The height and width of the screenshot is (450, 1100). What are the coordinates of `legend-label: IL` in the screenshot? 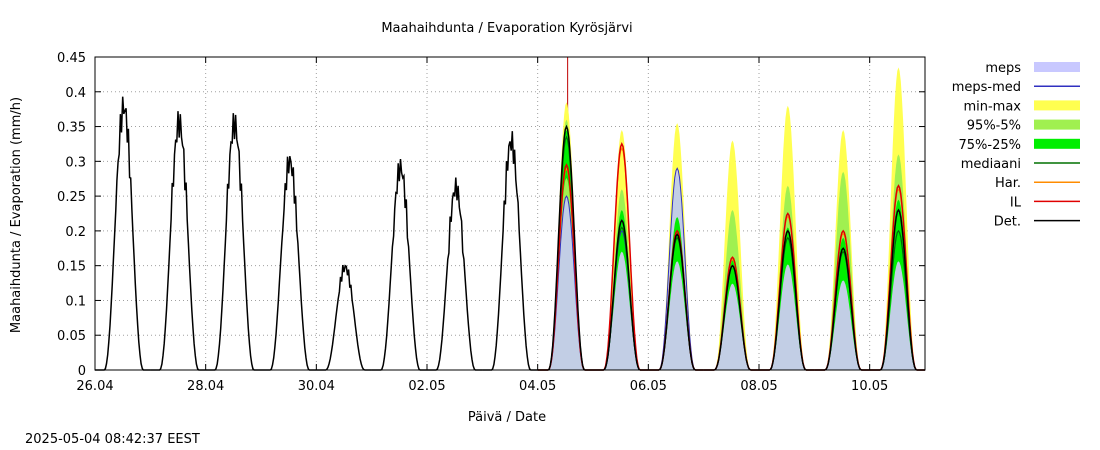 It's located at (1016, 202).